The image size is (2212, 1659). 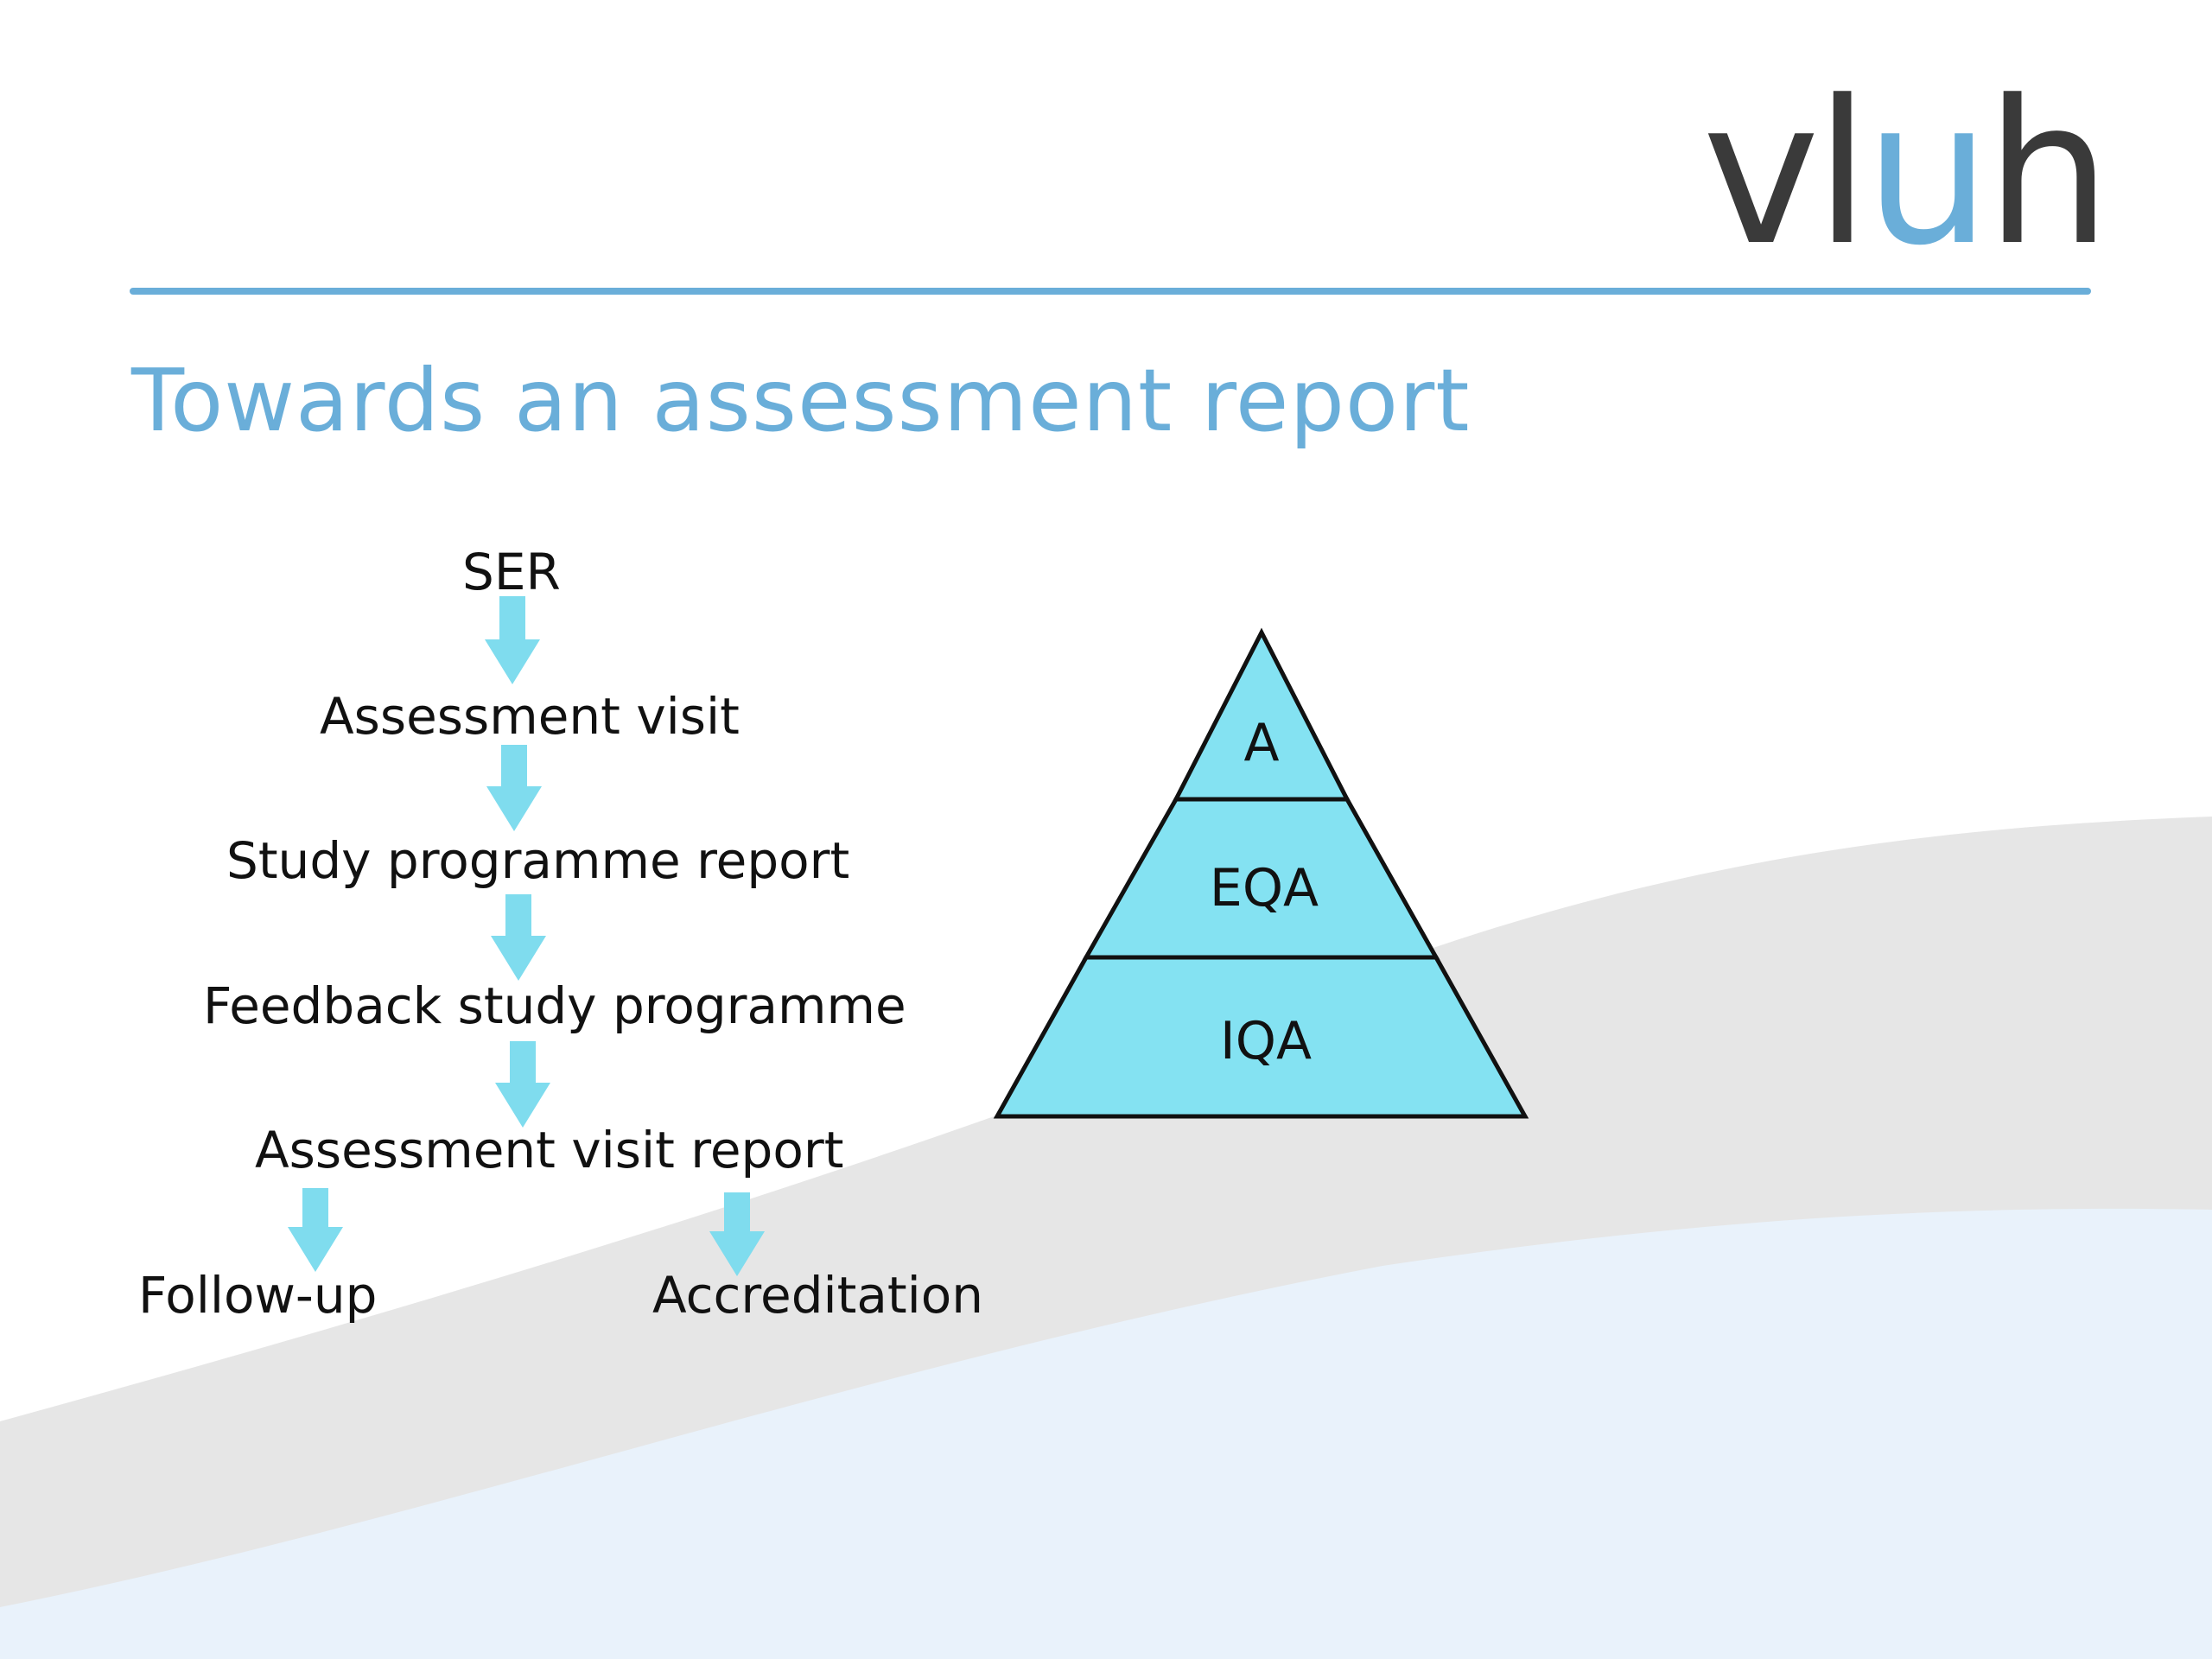 I want to click on pyramid-level-base, so click(x=1261, y=1037).